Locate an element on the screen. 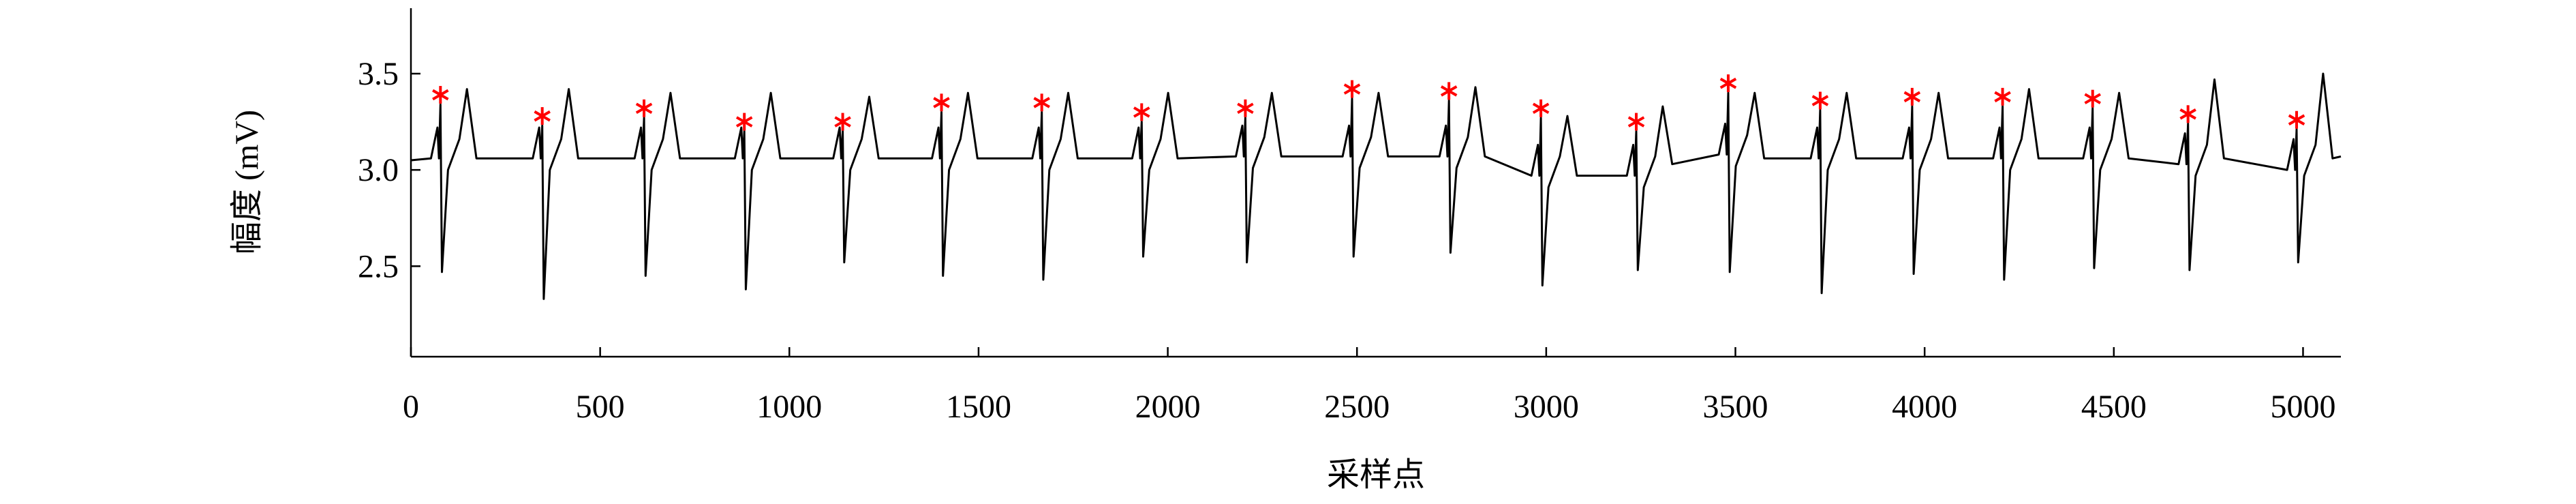 The width and height of the screenshot is (2576, 504). y-tick-label: 3.5 is located at coordinates (379, 74).